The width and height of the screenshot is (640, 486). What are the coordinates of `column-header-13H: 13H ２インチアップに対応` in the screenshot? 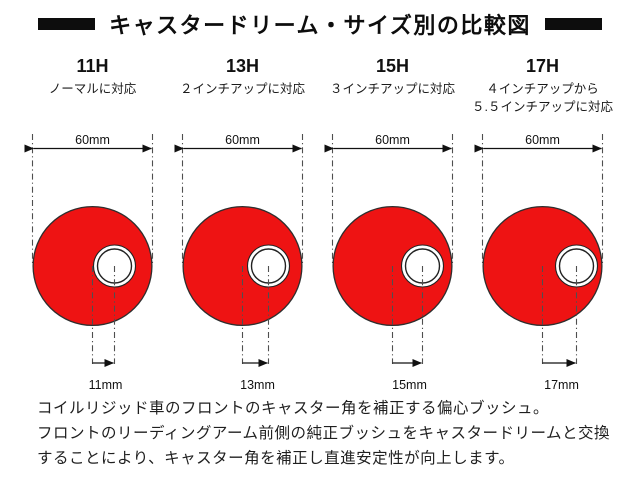 It's located at (243, 76).